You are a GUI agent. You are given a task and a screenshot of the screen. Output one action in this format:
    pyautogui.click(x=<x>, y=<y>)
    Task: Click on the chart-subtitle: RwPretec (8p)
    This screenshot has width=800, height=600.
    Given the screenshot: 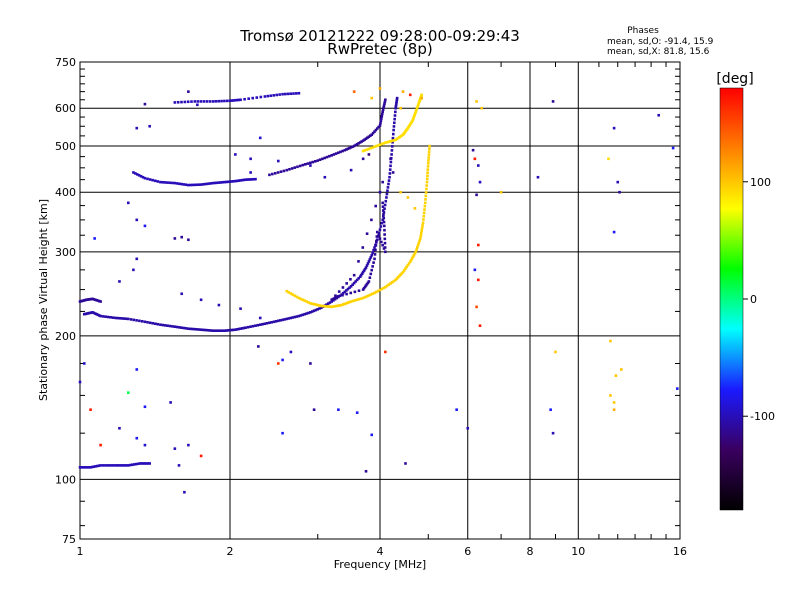 What is the action you would take?
    pyautogui.click(x=379, y=49)
    